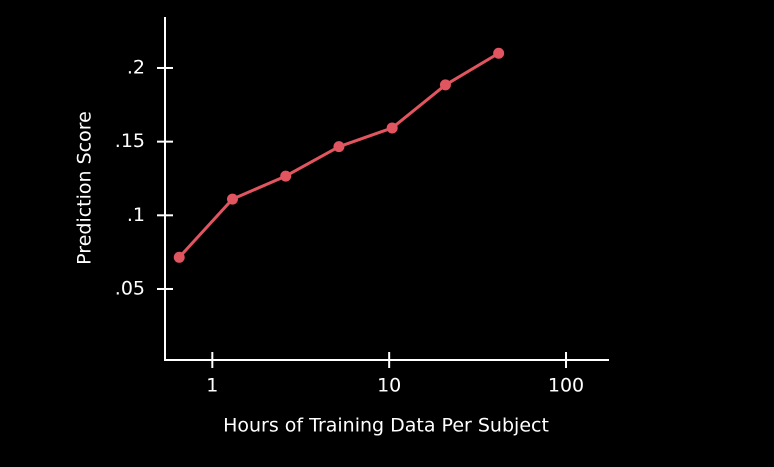 The height and width of the screenshot is (467, 774). I want to click on x-tick-label: 1, so click(212, 386).